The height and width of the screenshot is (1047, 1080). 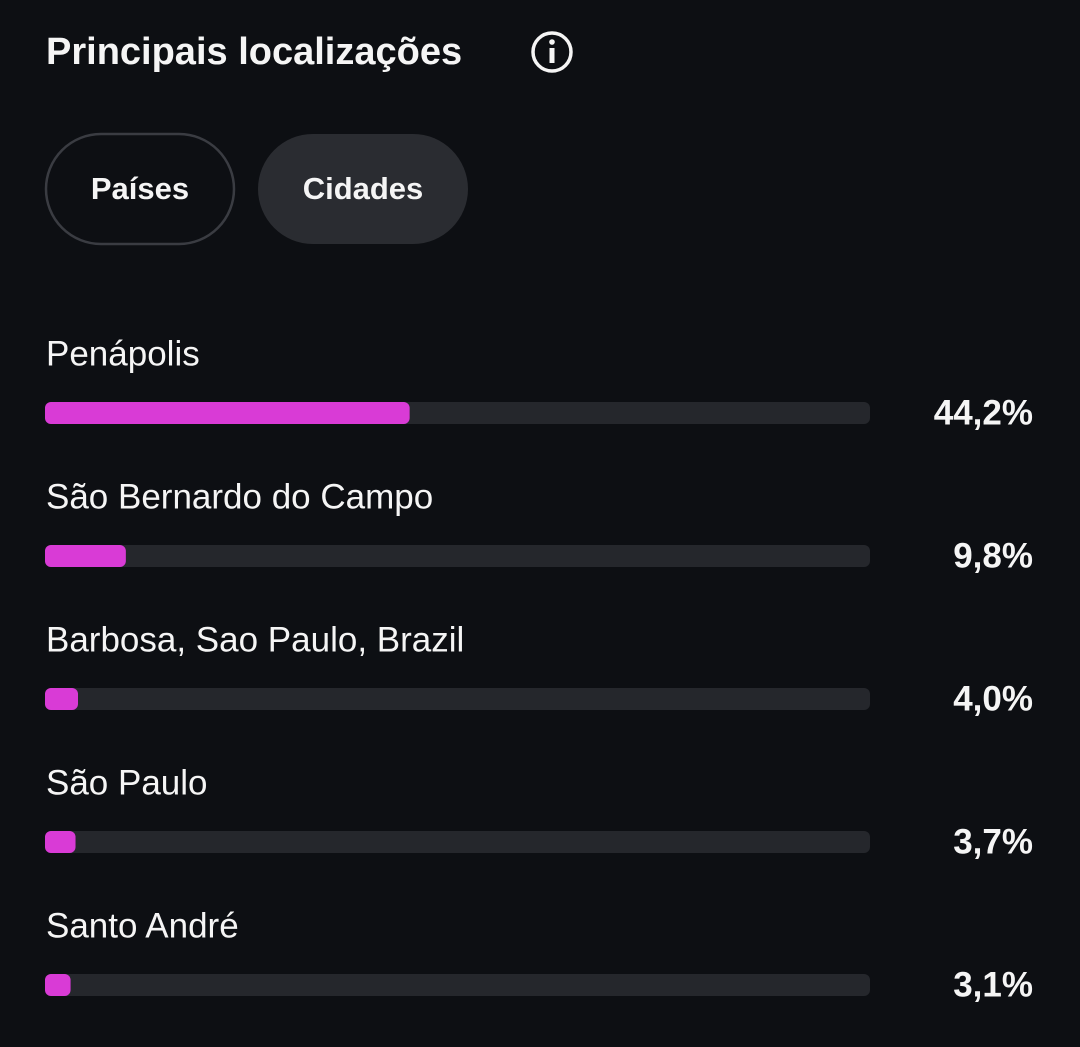 I want to click on info-icon, so click(x=552, y=52).